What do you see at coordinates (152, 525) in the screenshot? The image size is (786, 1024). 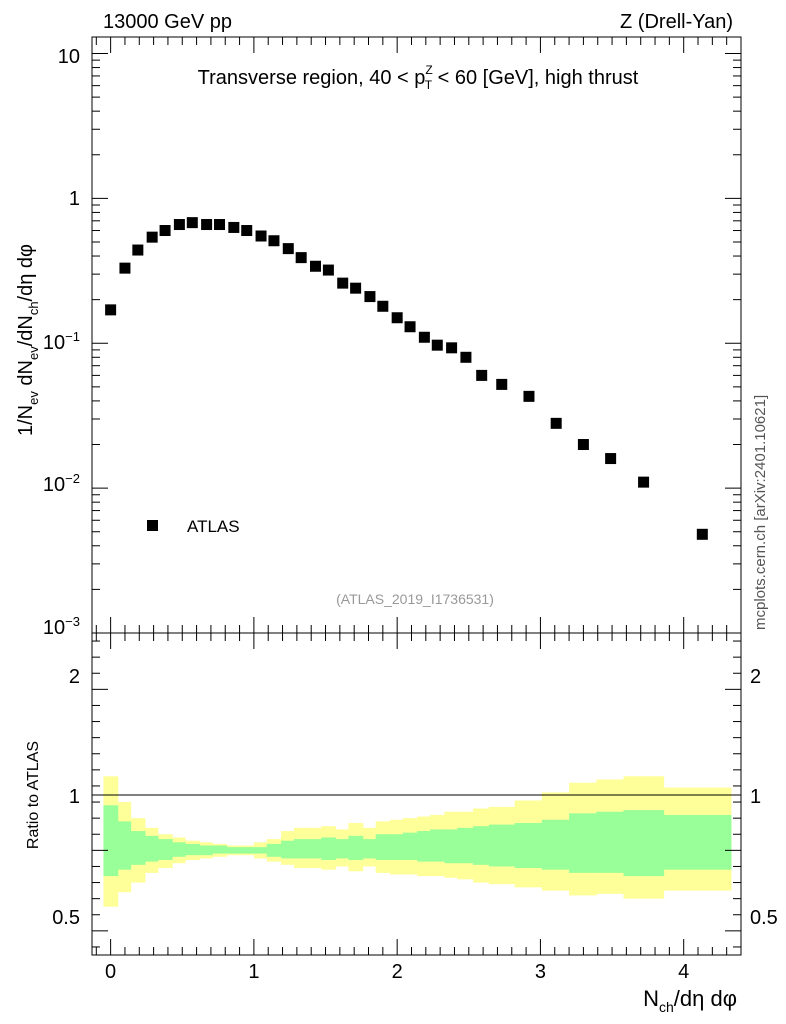 I see `legend-marker` at bounding box center [152, 525].